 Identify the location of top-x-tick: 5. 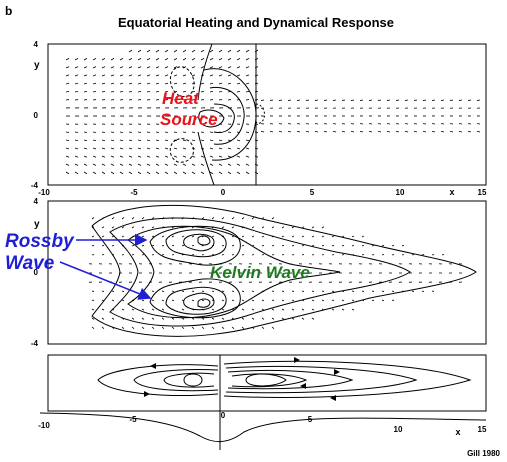
(312, 192).